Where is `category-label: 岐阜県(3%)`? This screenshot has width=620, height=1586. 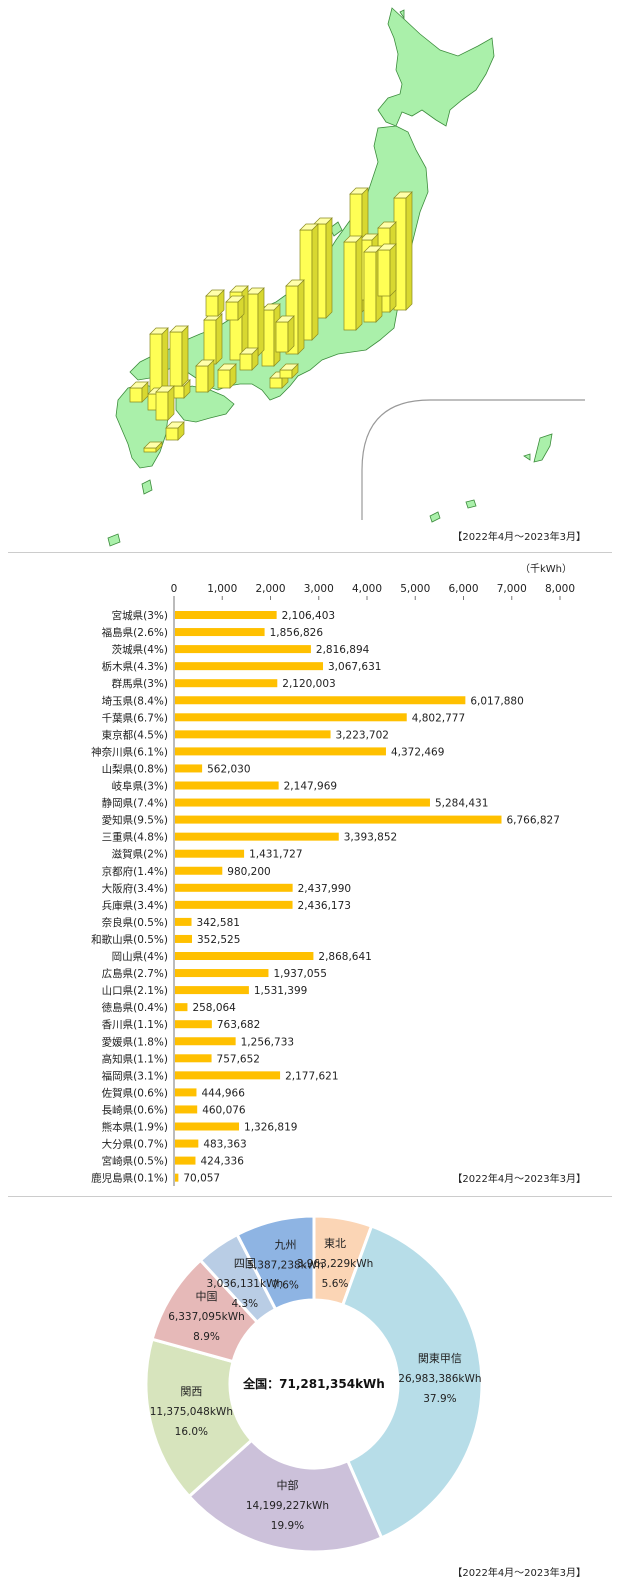
category-label: 岐阜県(3%) is located at coordinates (140, 786).